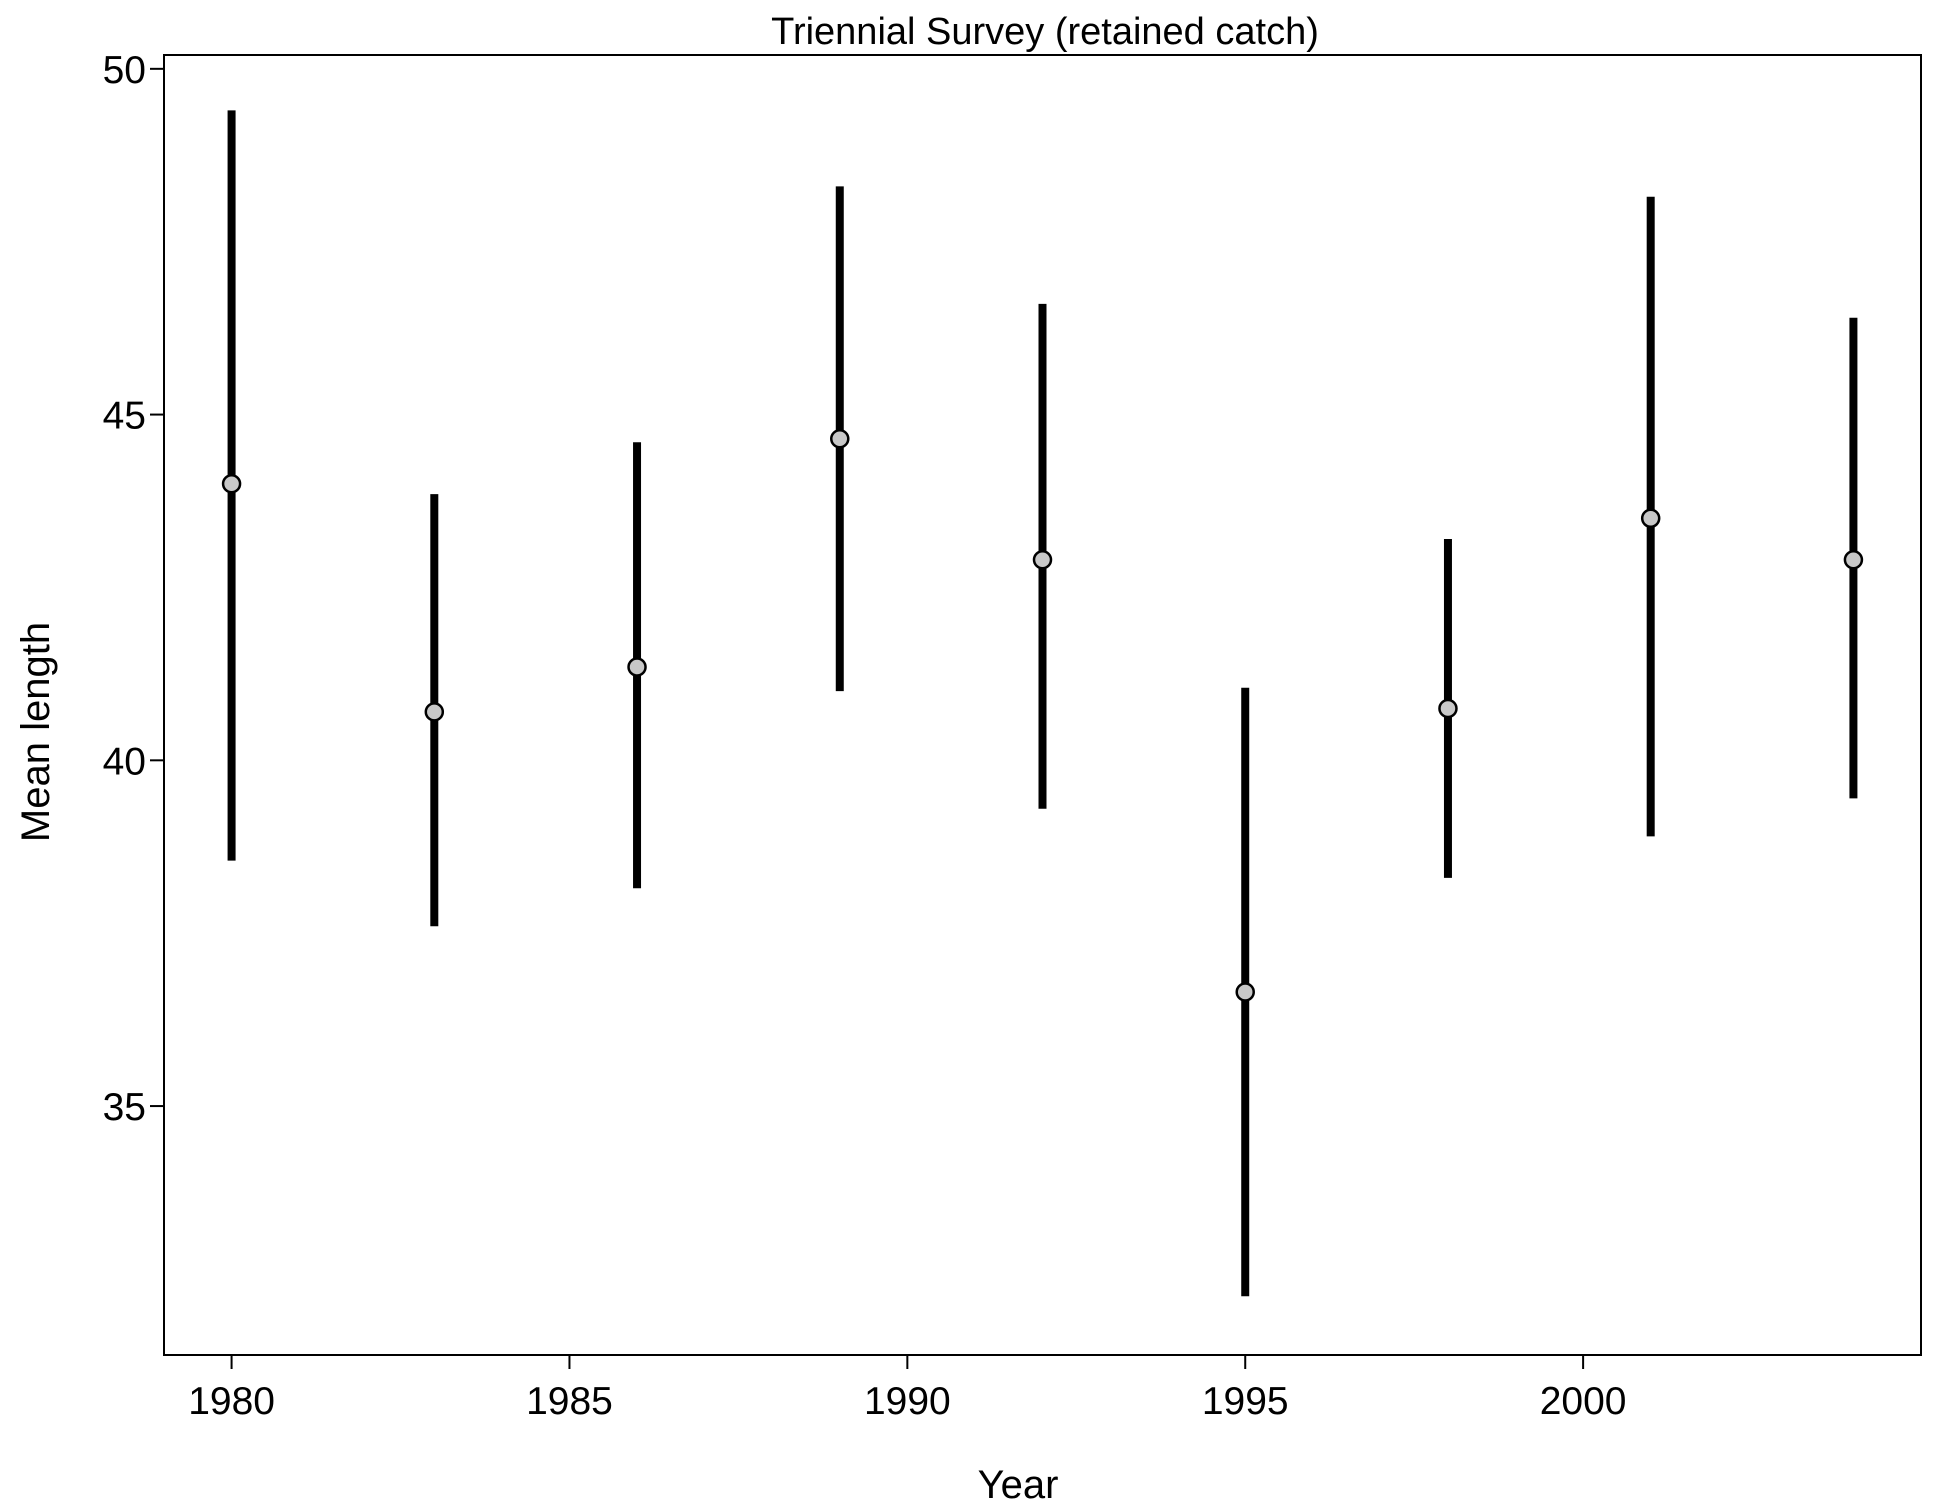  I want to click on y-tick-label: 35, so click(124, 1107).